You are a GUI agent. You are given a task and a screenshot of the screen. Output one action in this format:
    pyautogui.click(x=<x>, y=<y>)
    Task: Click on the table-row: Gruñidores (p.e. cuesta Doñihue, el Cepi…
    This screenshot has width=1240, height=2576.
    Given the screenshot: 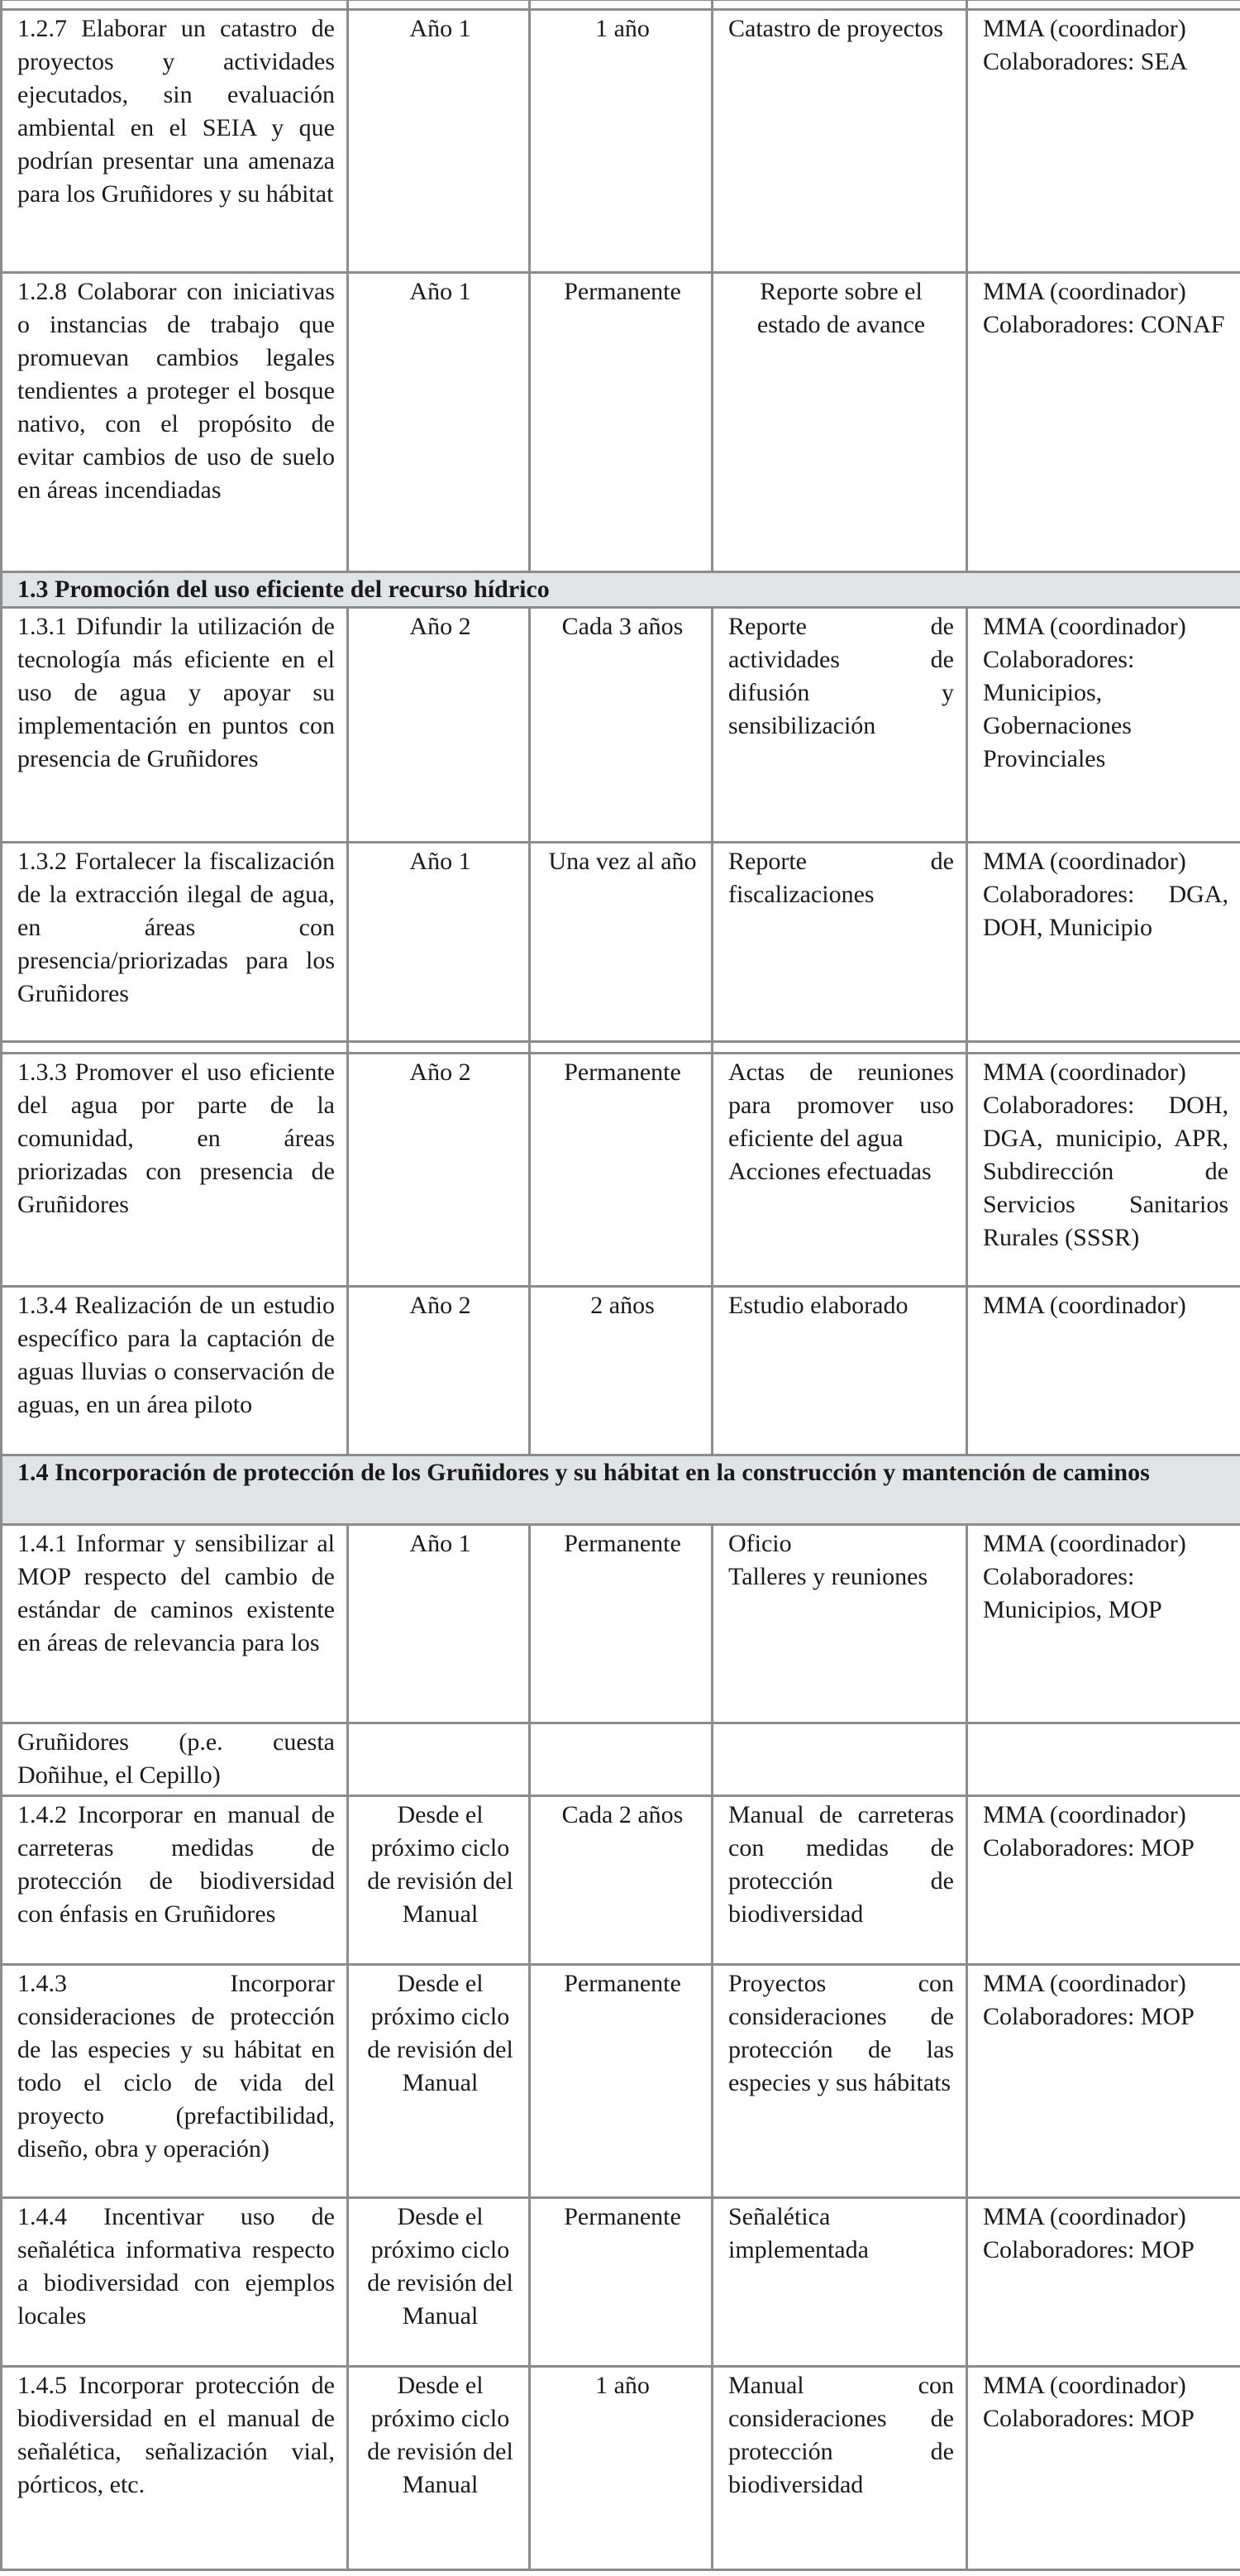 What is the action you would take?
    pyautogui.click(x=620, y=1759)
    